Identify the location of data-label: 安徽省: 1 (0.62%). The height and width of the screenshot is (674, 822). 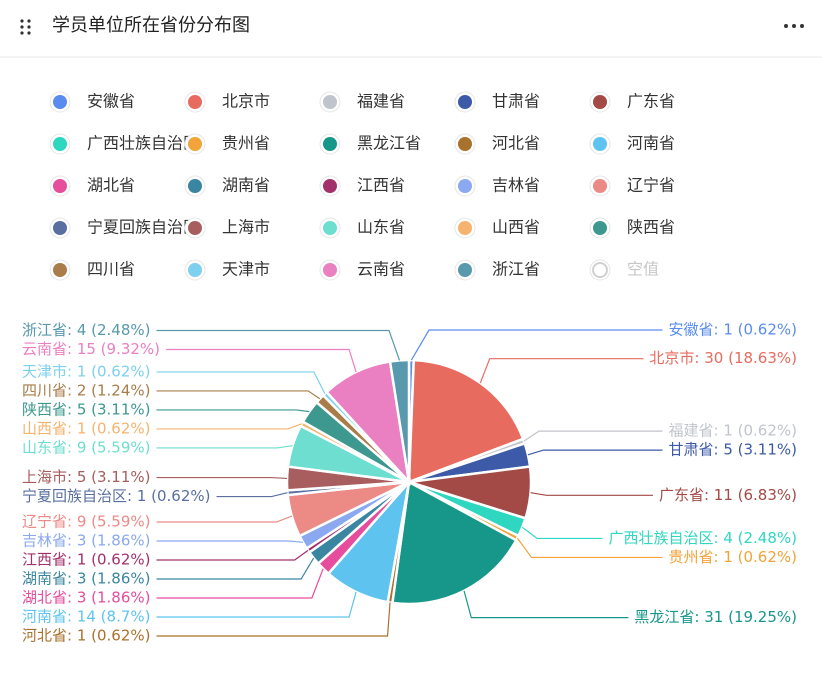
(733, 330).